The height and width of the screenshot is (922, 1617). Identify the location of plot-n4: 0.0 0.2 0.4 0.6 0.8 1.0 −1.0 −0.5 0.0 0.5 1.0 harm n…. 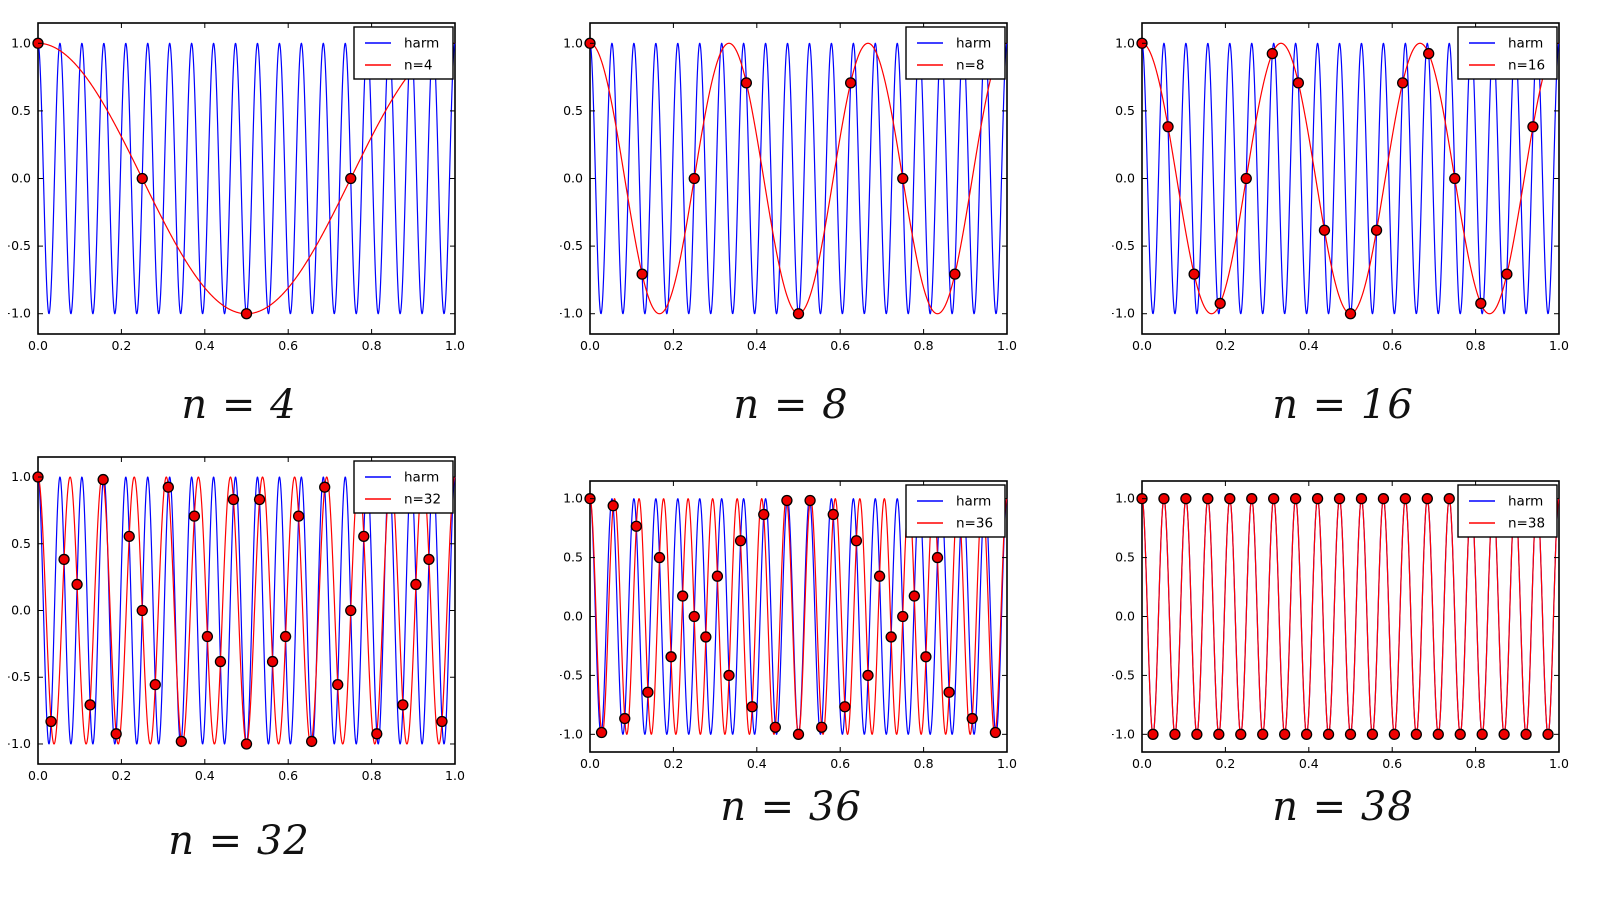
(236, 187).